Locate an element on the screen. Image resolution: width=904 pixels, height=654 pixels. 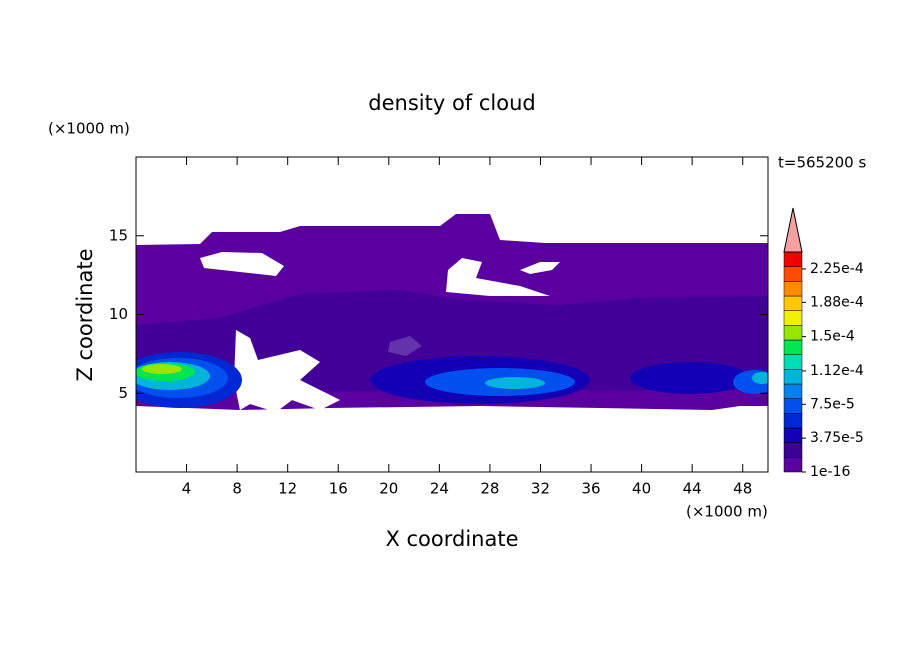
y-unit: (×1000 m) is located at coordinates (89, 129).